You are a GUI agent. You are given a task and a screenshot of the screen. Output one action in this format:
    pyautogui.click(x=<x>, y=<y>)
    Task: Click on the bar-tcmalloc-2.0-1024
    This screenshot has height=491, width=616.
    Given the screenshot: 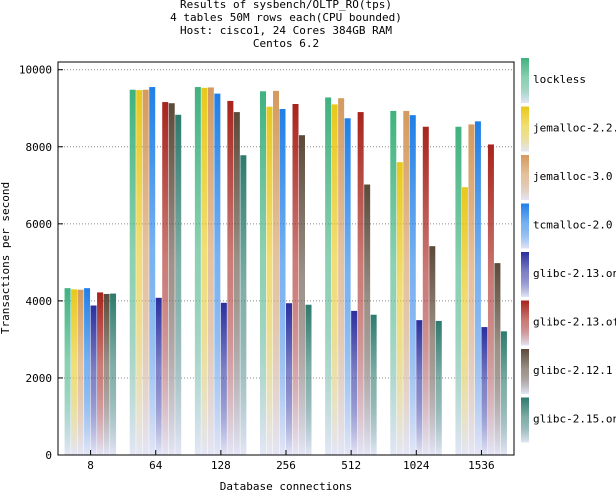 What is the action you would take?
    pyautogui.click(x=412, y=285)
    